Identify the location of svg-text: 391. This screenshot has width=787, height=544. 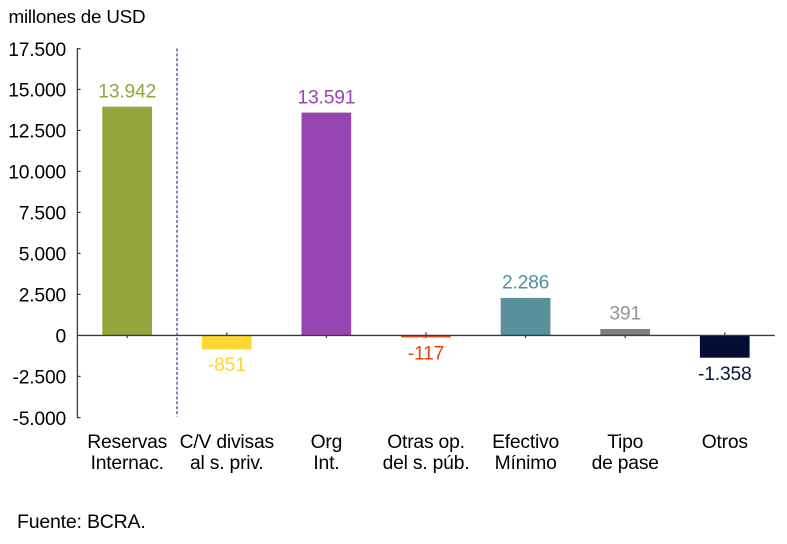
(625, 314).